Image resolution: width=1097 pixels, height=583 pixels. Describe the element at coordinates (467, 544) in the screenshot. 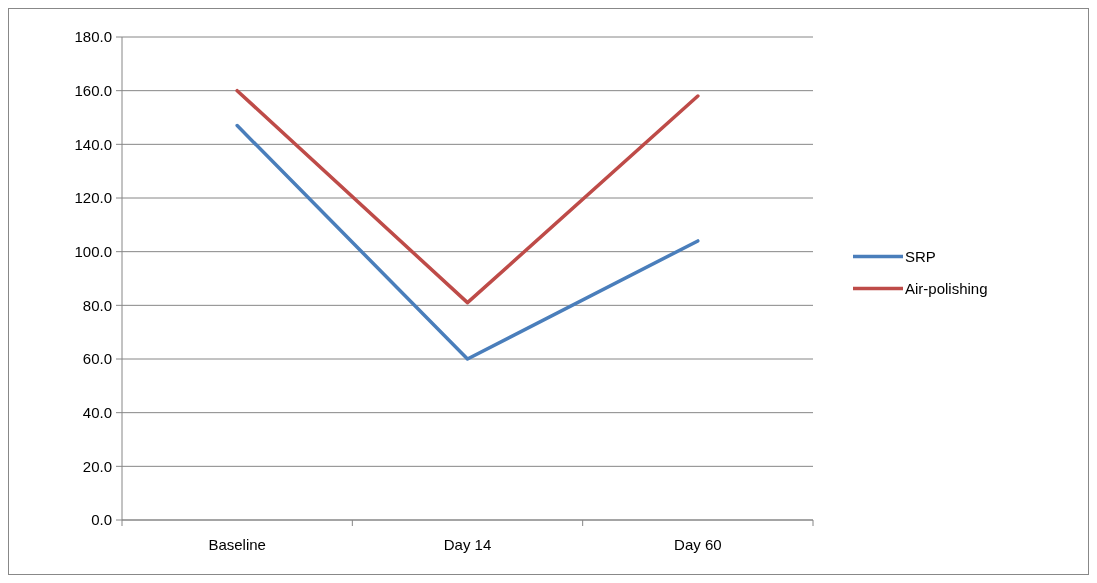

I see `x-tick-label: Day 14` at that location.